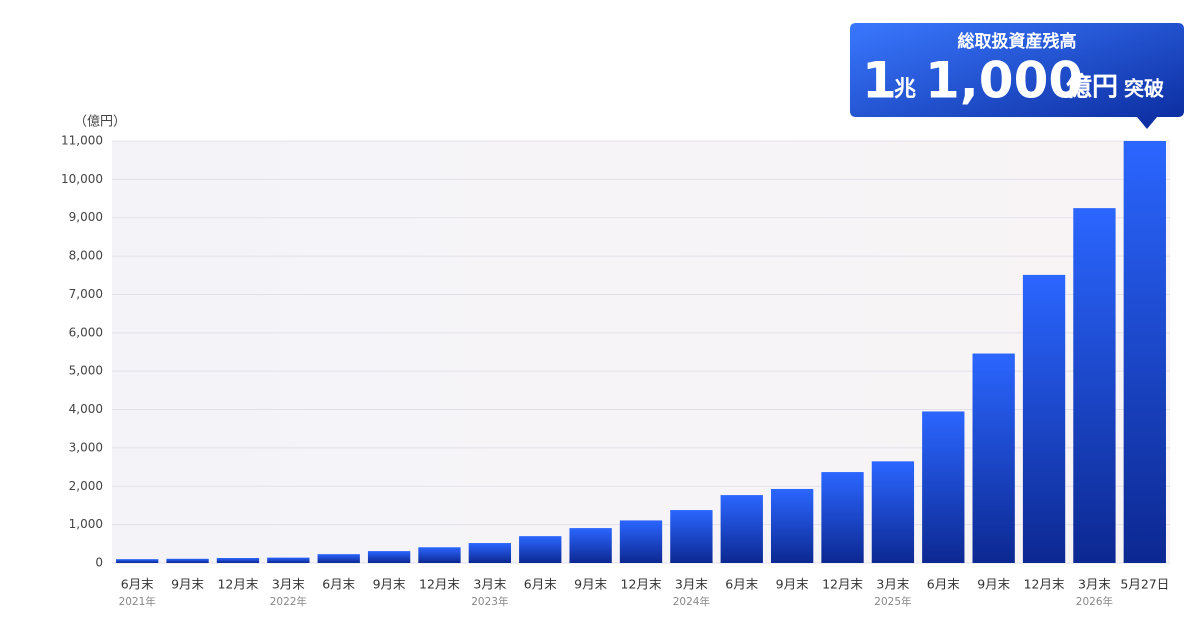 This screenshot has height=630, width=1200. Describe the element at coordinates (86, 447) in the screenshot. I see `y-tick-label: 3,000` at that location.